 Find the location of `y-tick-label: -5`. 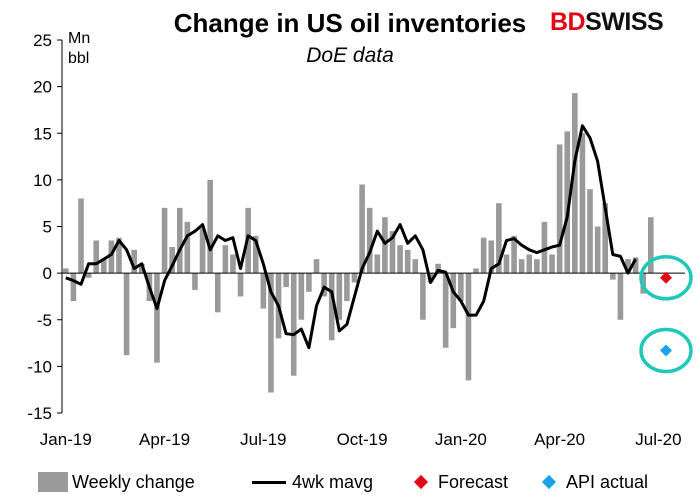

y-tick-label: -5 is located at coordinates (44, 320).